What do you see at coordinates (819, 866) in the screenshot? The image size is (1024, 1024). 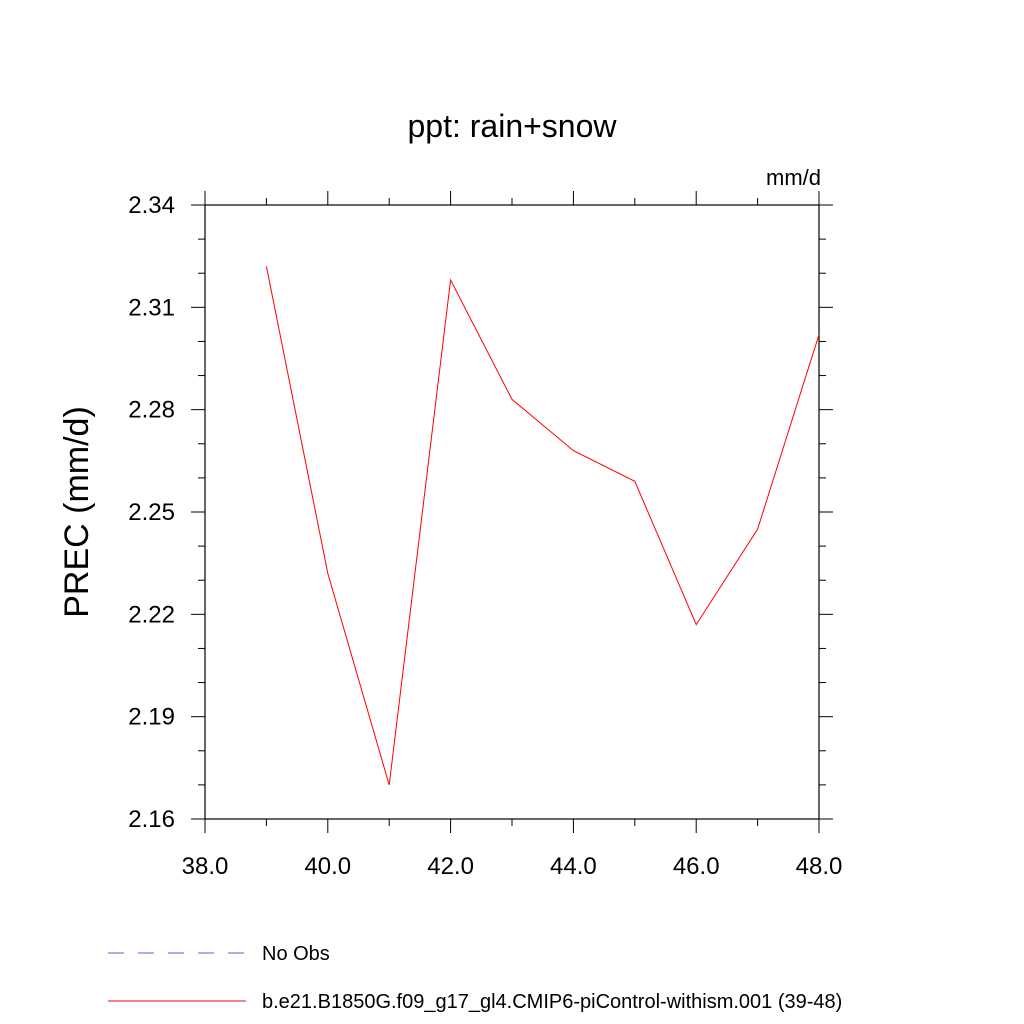 I see `x-tick-label: 48.0` at bounding box center [819, 866].